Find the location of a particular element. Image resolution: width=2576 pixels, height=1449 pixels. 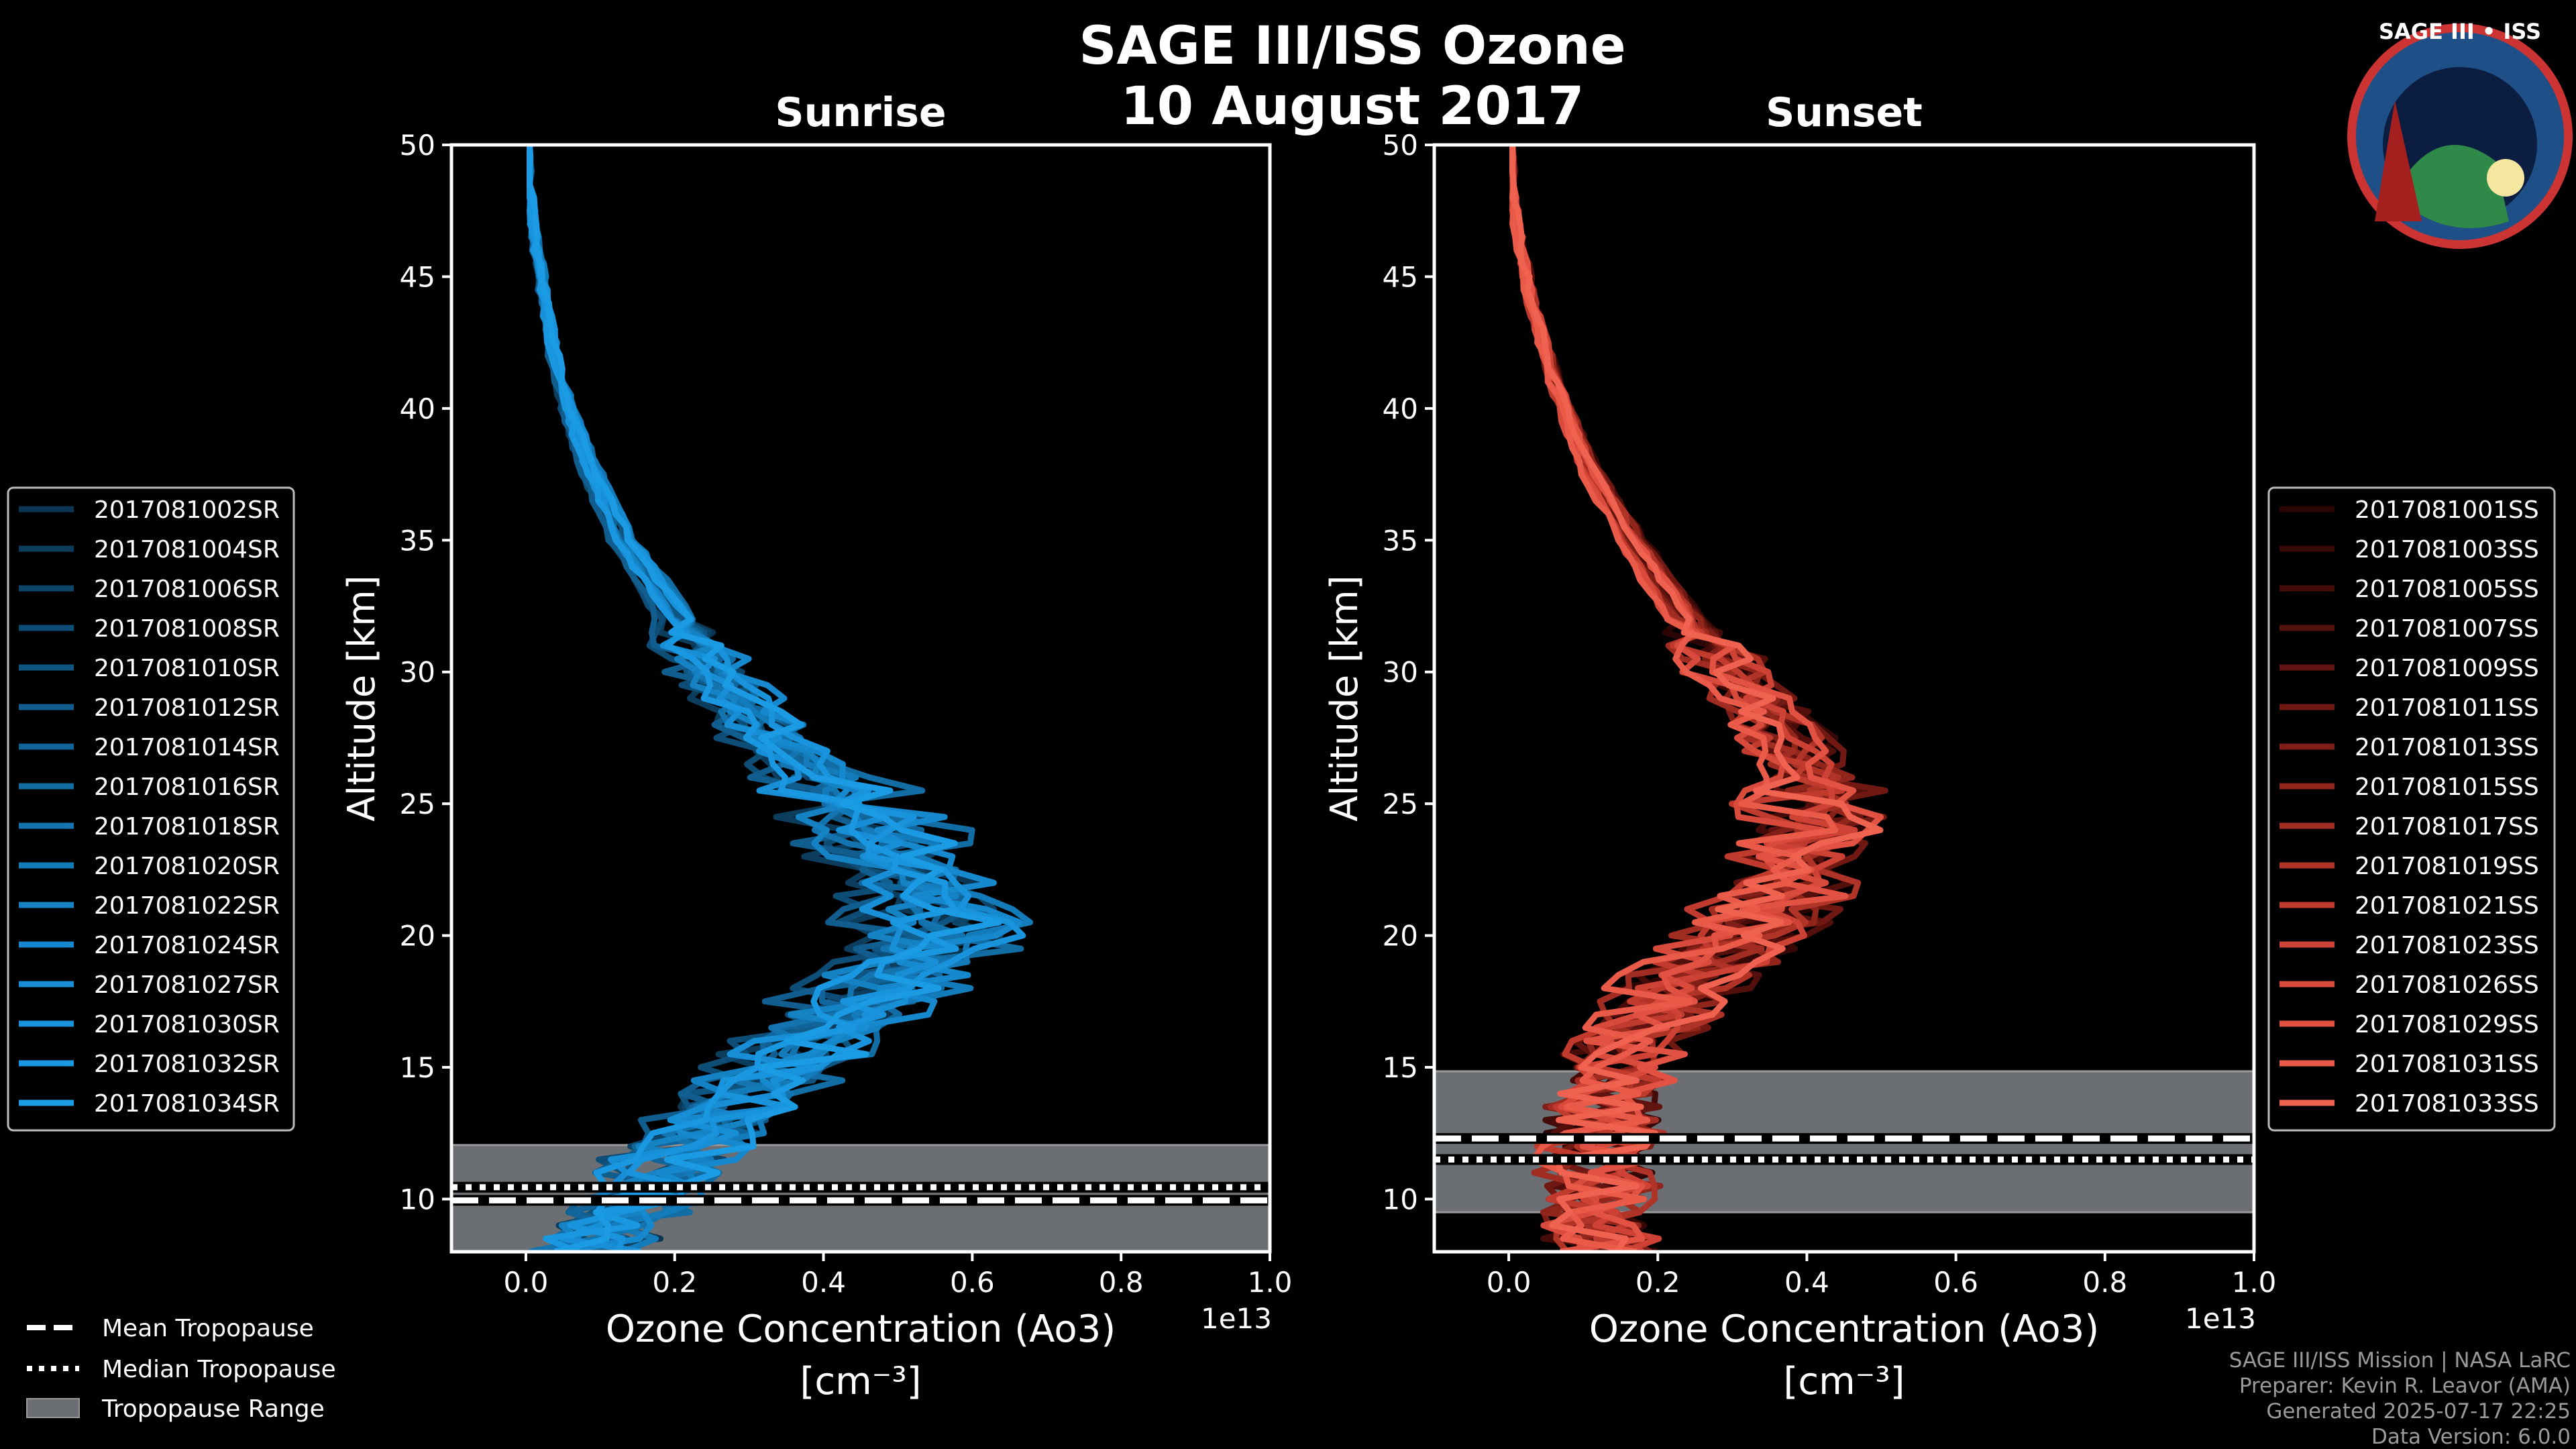

legend-item: 2017081026SS is located at coordinates (2409, 985).